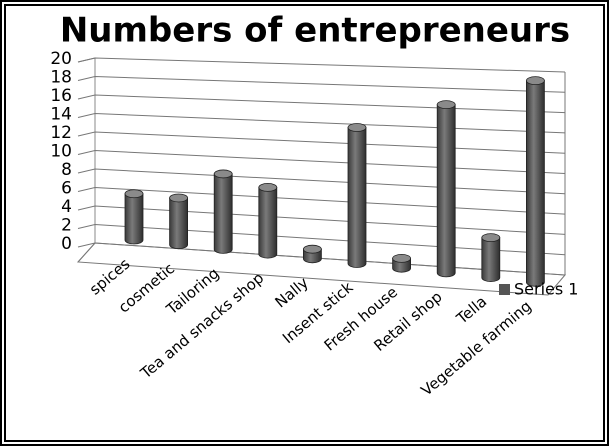  I want to click on y-tick-label: 4, so click(66, 207).